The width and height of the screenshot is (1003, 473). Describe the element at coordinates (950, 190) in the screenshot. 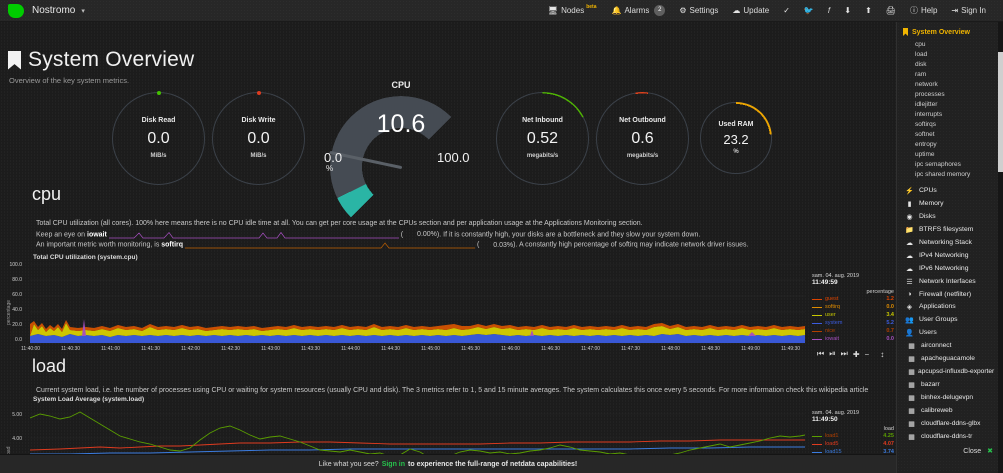

I see `sidebar-item-cpus: ⚡ CPUs` at that location.